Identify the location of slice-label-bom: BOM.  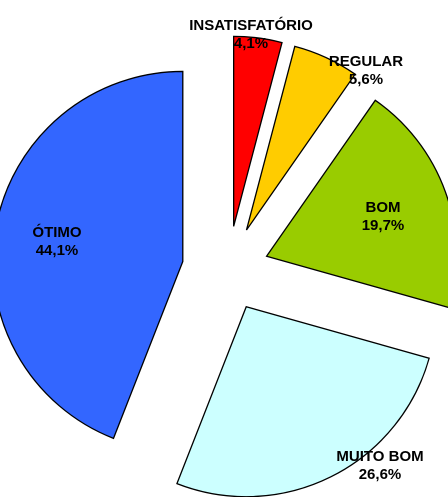
(383, 207).